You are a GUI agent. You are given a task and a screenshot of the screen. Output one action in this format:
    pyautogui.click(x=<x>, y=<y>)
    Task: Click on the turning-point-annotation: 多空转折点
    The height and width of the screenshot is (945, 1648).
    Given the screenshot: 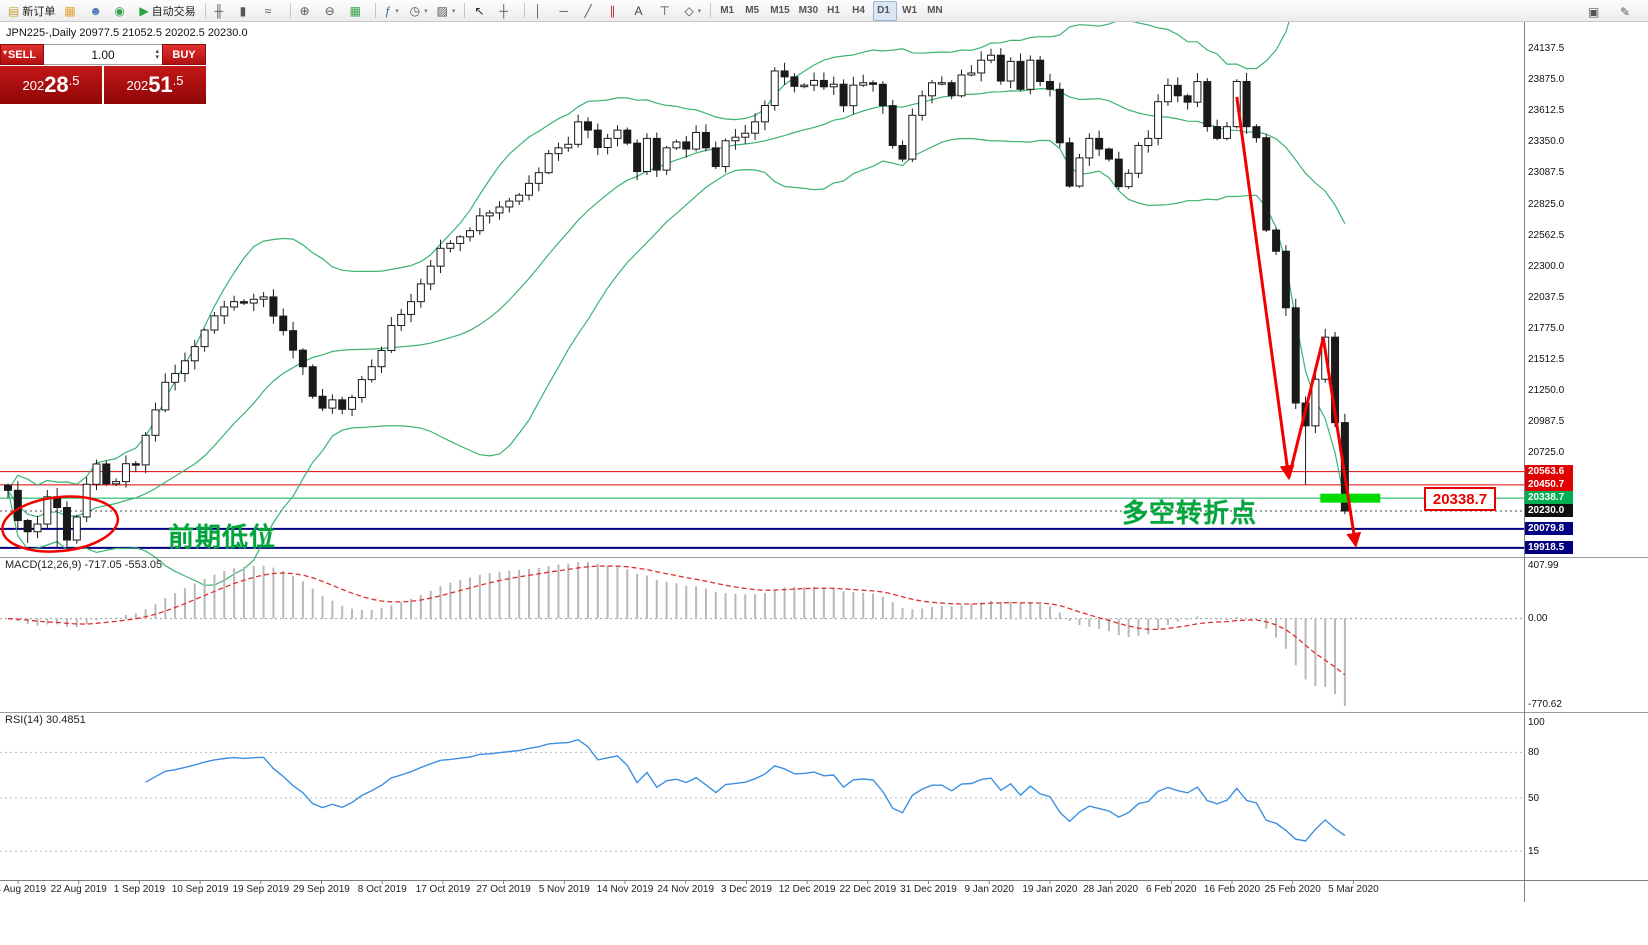 What is the action you would take?
    pyautogui.click(x=1190, y=513)
    